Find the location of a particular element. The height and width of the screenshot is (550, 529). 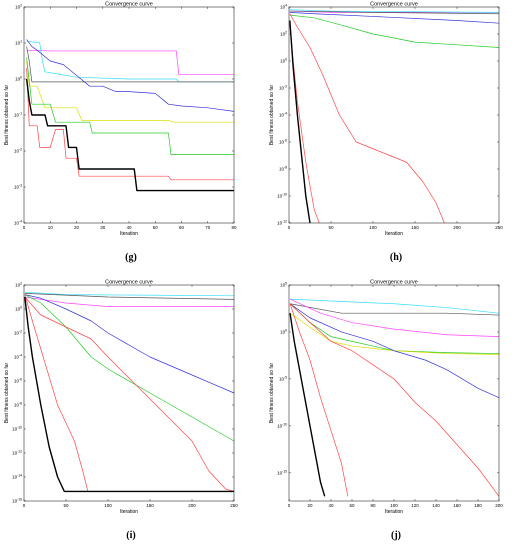

x-tick-label: 180 is located at coordinates (478, 505).